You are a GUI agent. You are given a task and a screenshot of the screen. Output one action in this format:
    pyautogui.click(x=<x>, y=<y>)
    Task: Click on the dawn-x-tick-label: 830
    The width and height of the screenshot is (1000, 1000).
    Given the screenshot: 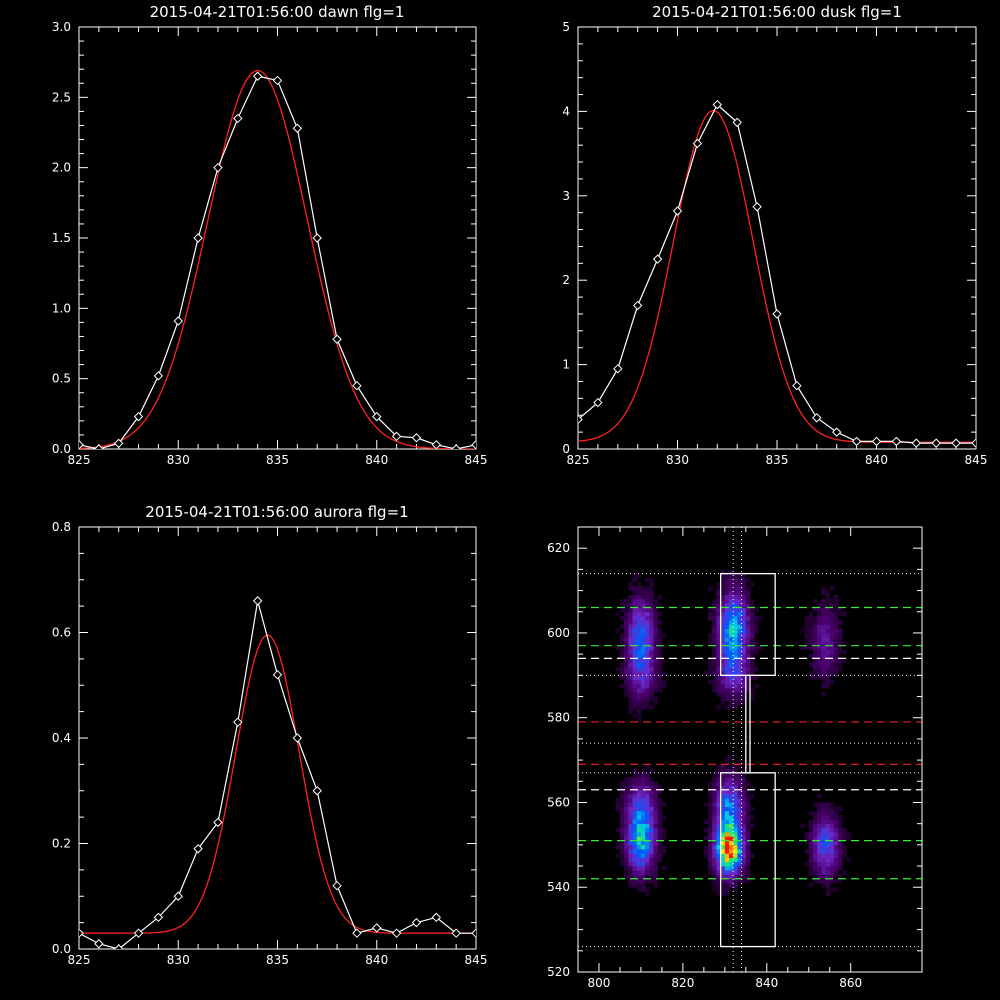 What is the action you would take?
    pyautogui.click(x=178, y=460)
    